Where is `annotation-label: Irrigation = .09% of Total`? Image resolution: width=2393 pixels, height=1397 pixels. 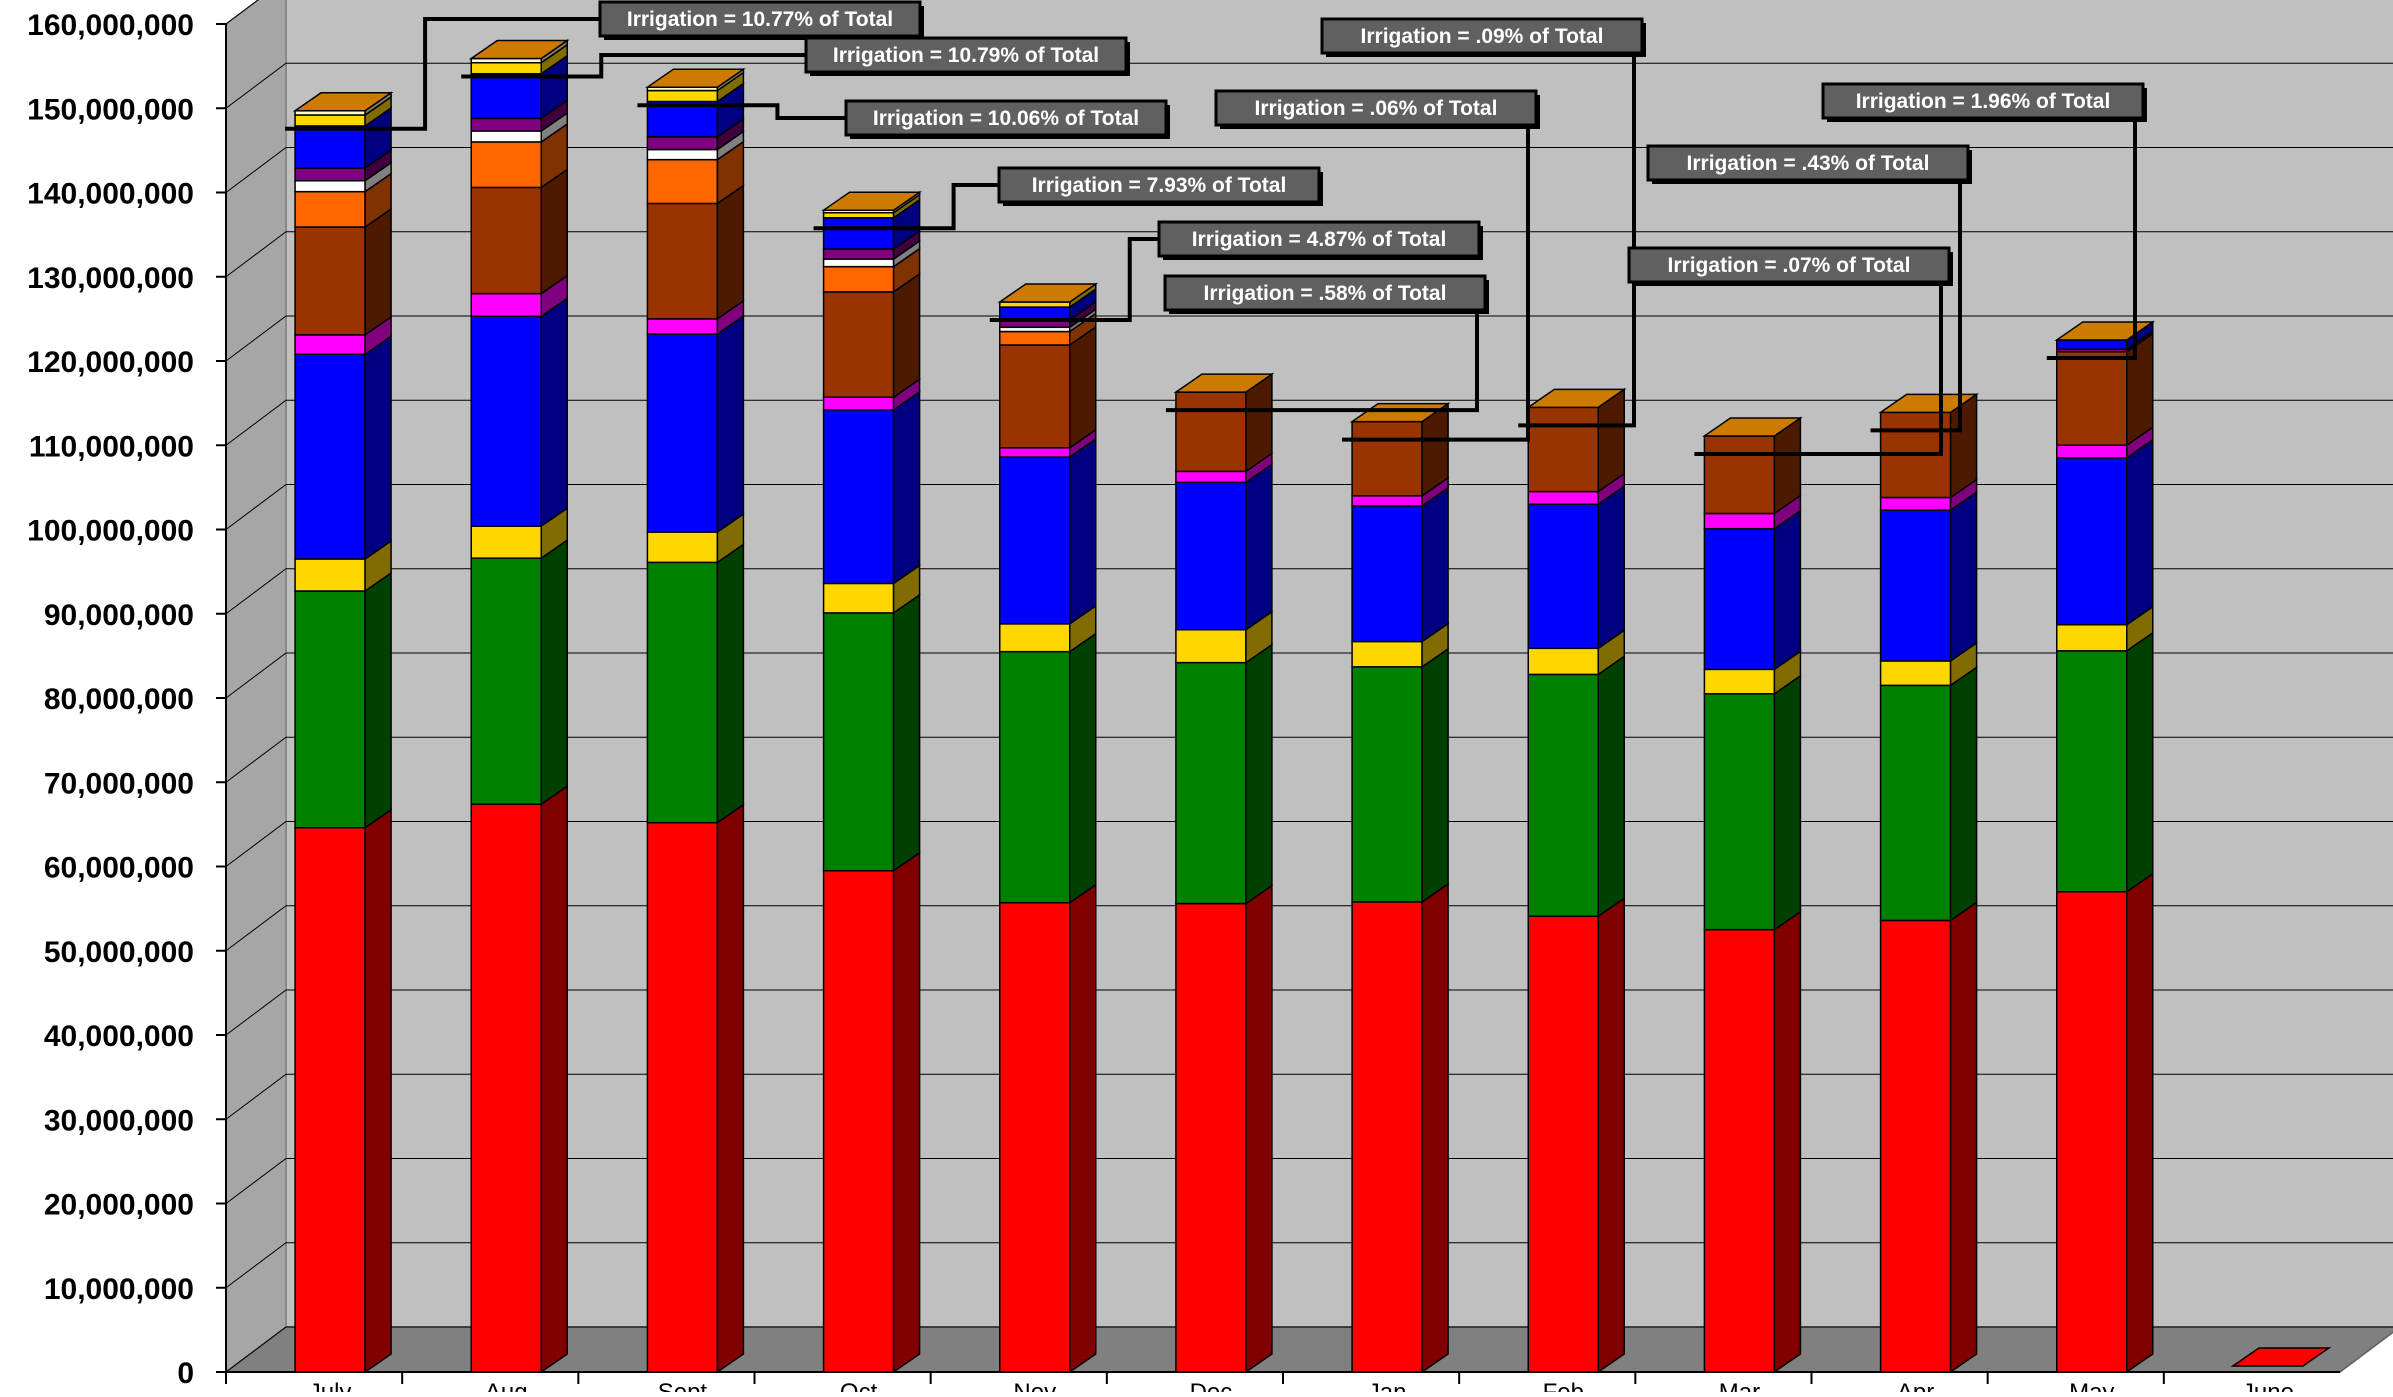 annotation-label: Irrigation = .09% of Total is located at coordinates (1482, 36).